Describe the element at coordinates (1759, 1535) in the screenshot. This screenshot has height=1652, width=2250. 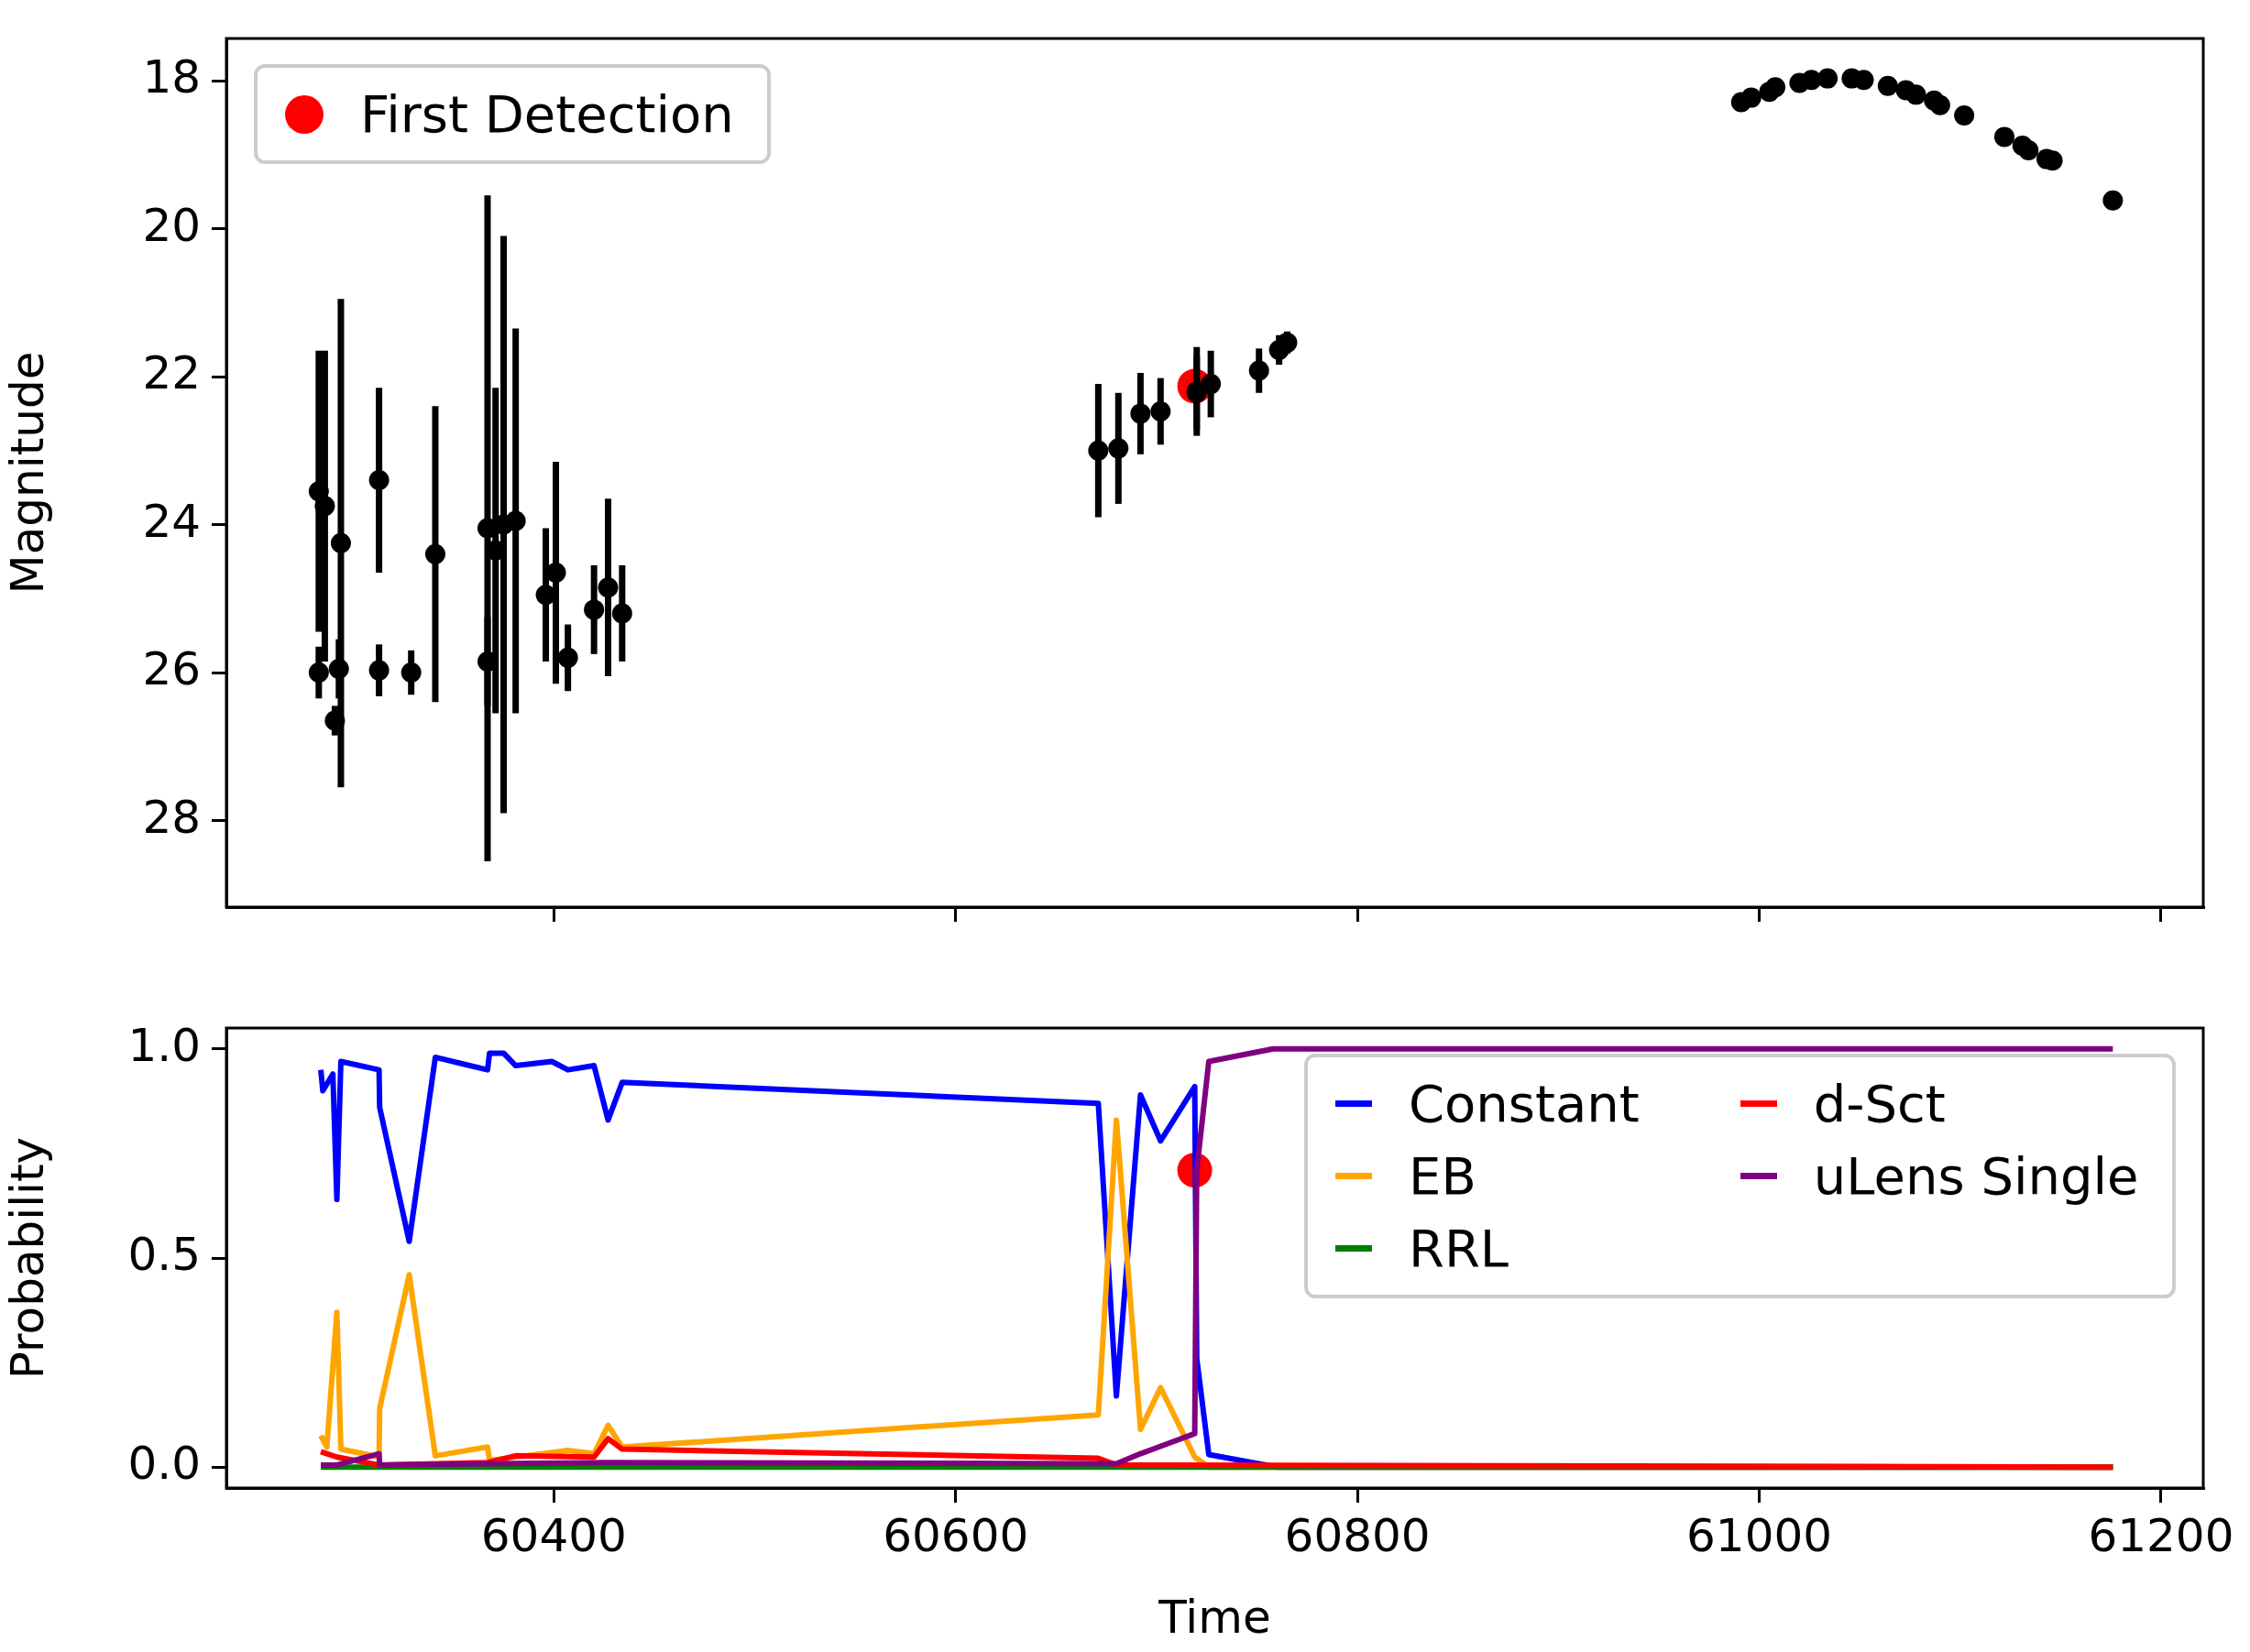
I see `x-tick-label: 61000` at that location.